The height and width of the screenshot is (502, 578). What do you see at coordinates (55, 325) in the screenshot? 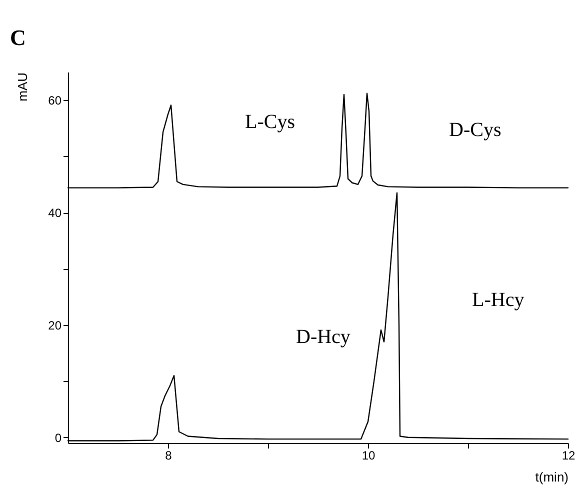
I see `y-tick-label: 20` at bounding box center [55, 325].